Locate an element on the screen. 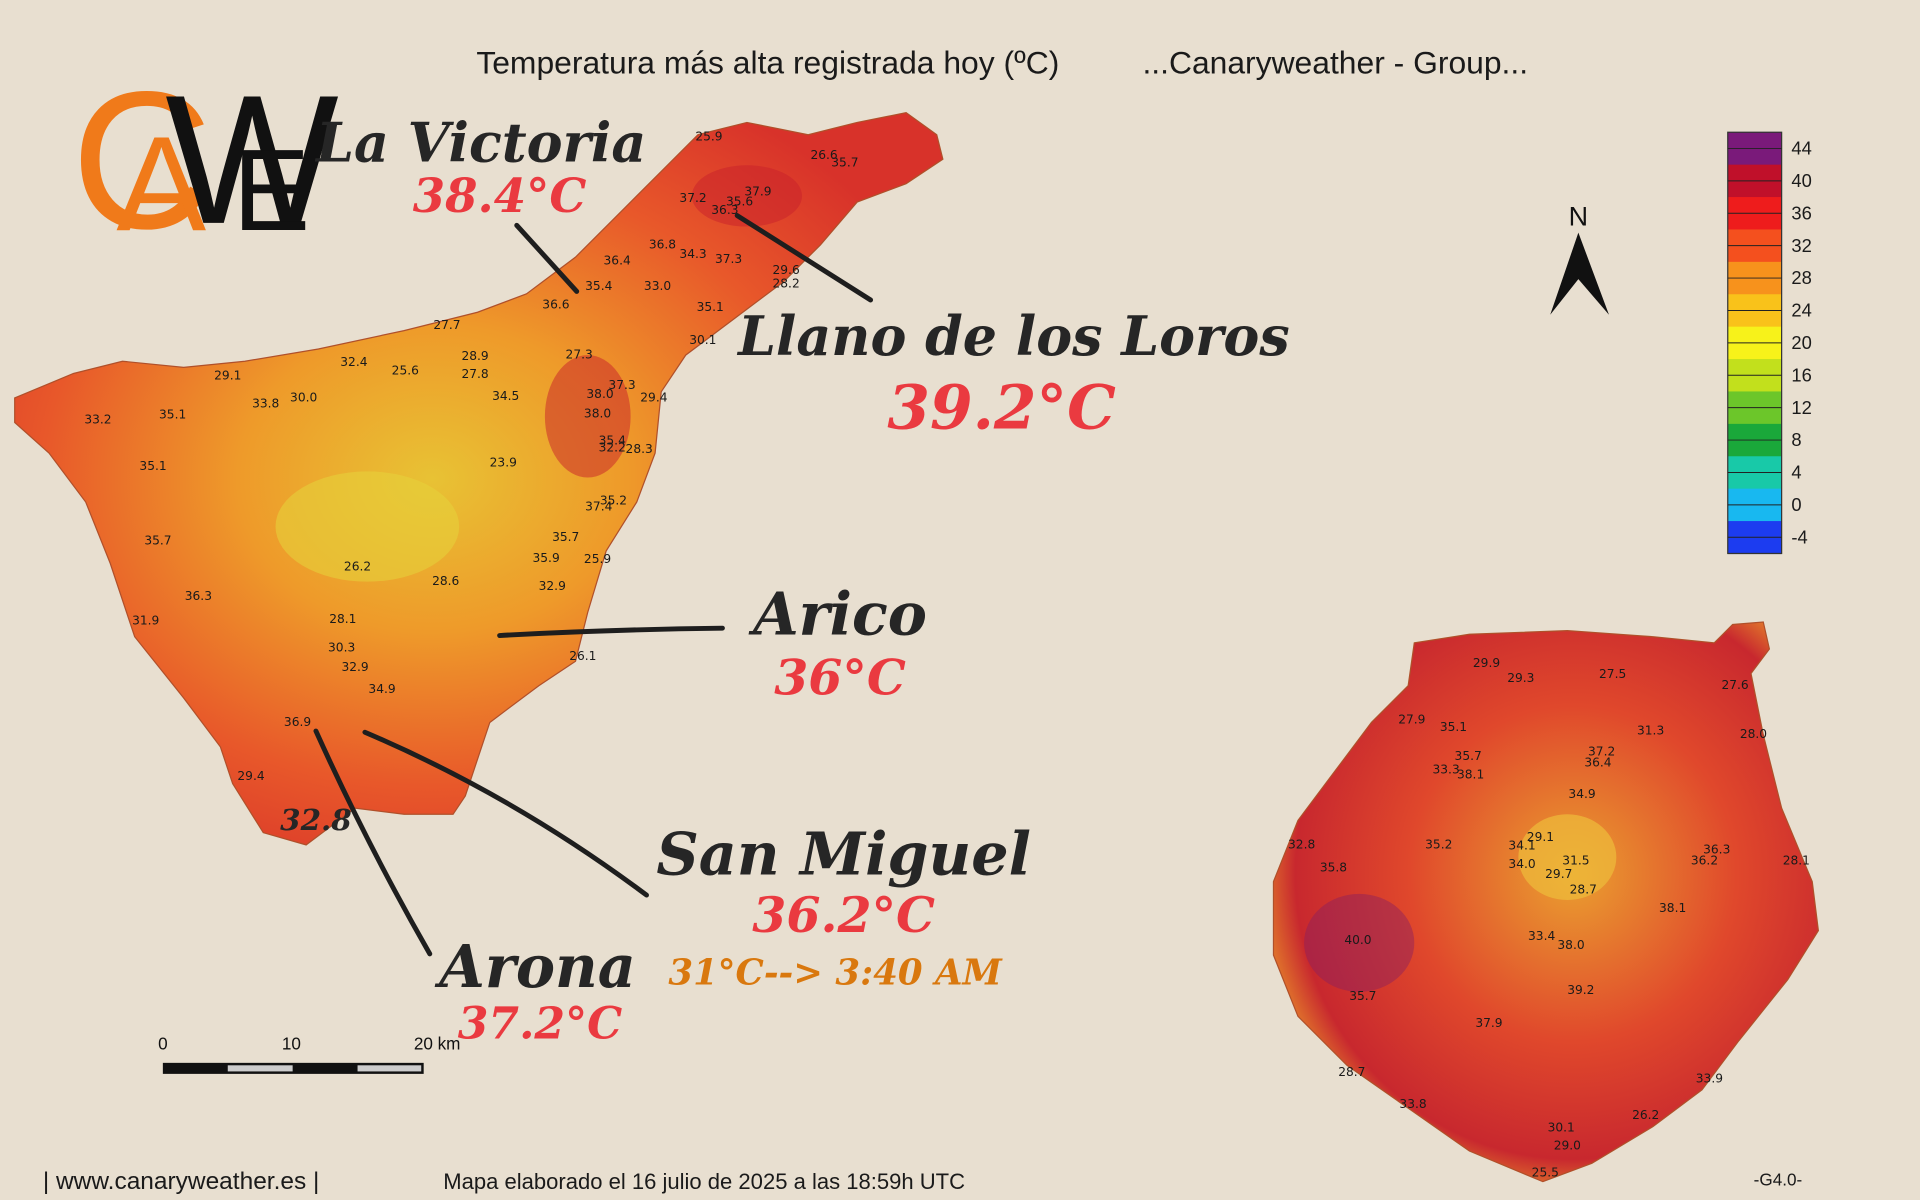 This screenshot has width=1920, height=1200. place-name: Arona is located at coordinates (535, 966).